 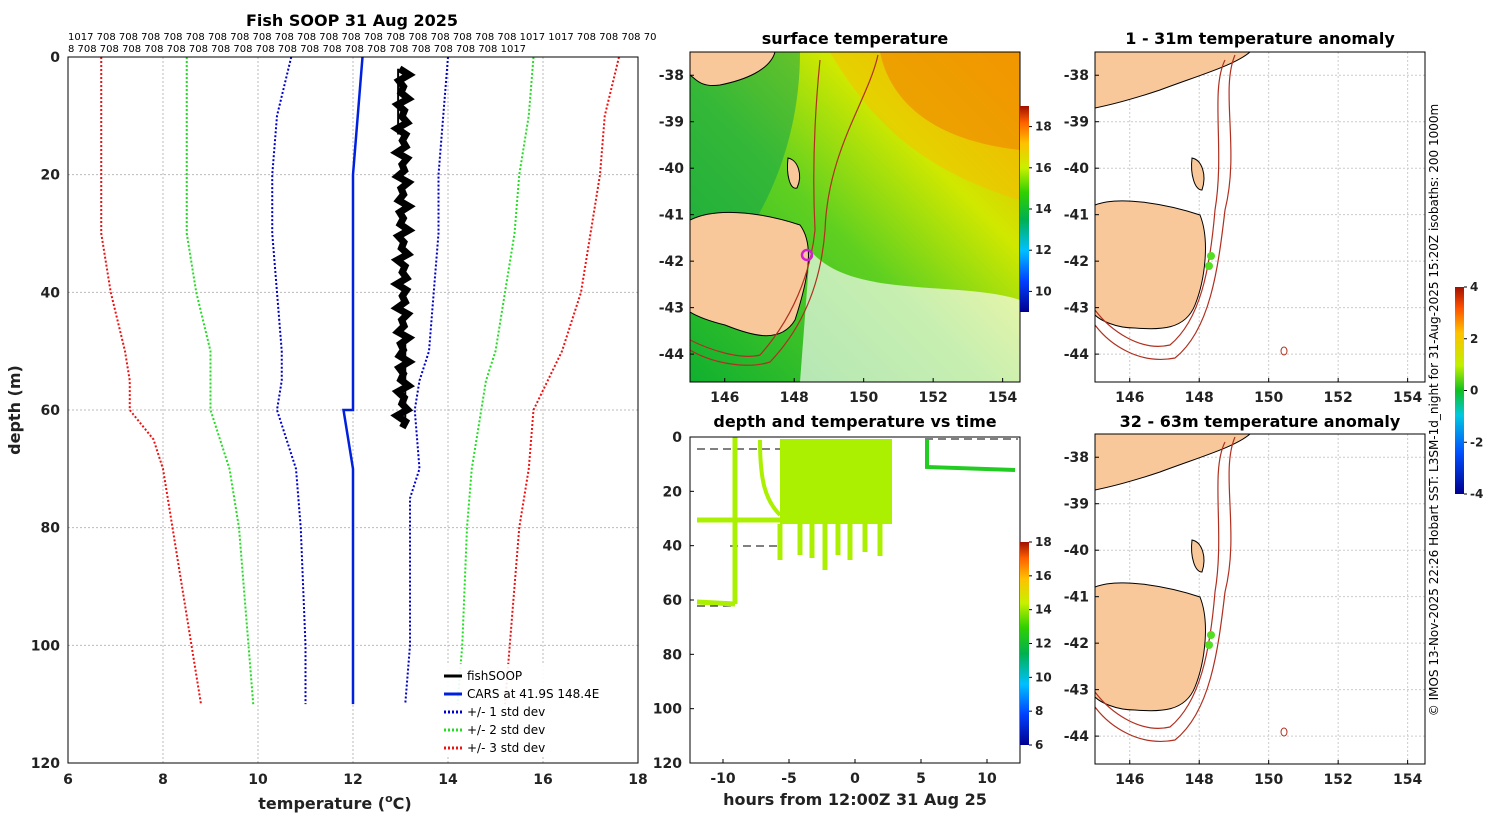 I want to click on anomaly-shallow-y-ticks: -38 -39 -40 -41 -42 -43 -44, so click(x=1081, y=215).